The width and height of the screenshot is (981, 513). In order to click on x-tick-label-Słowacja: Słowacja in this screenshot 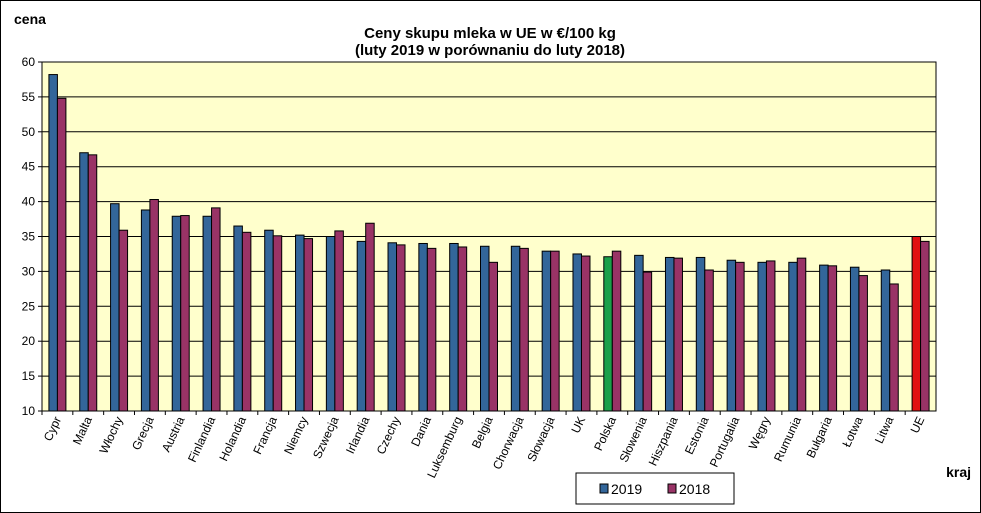, I will do `click(540, 439)`.